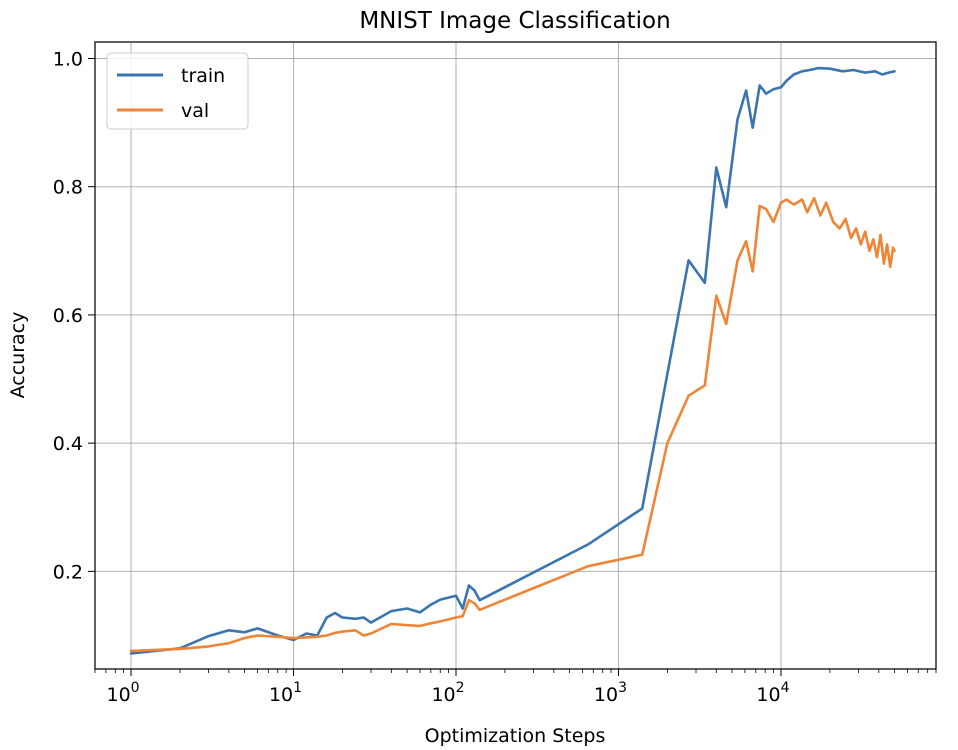 The image size is (958, 750). What do you see at coordinates (68, 316) in the screenshot?
I see `y-tick-label: 0.6` at bounding box center [68, 316].